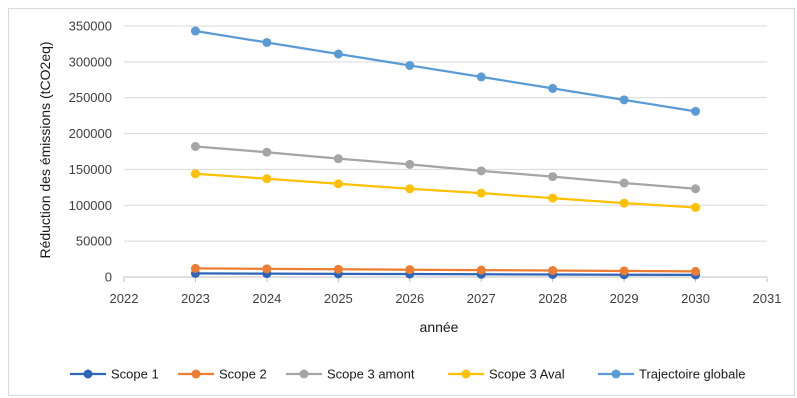 This screenshot has width=797, height=398. I want to click on x-tick-label: 2031, so click(767, 298).